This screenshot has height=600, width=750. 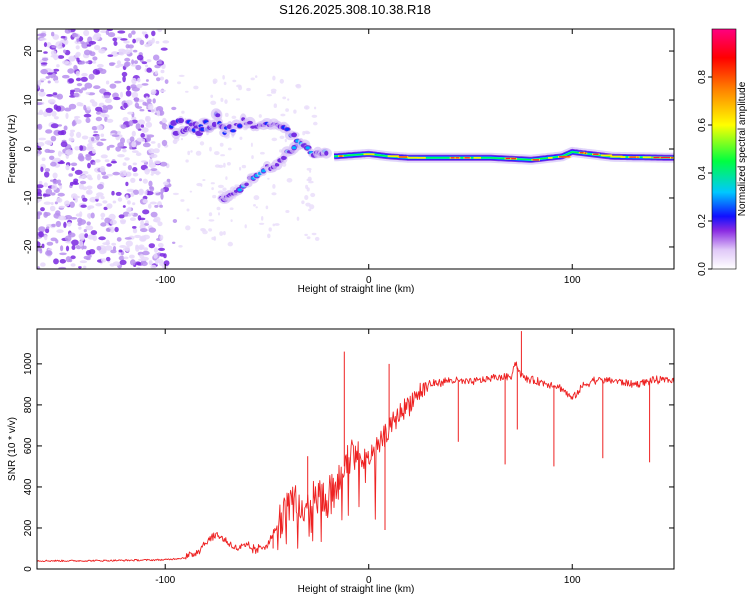 What do you see at coordinates (233, 131) in the screenshot?
I see `upper-branch-core` at bounding box center [233, 131].